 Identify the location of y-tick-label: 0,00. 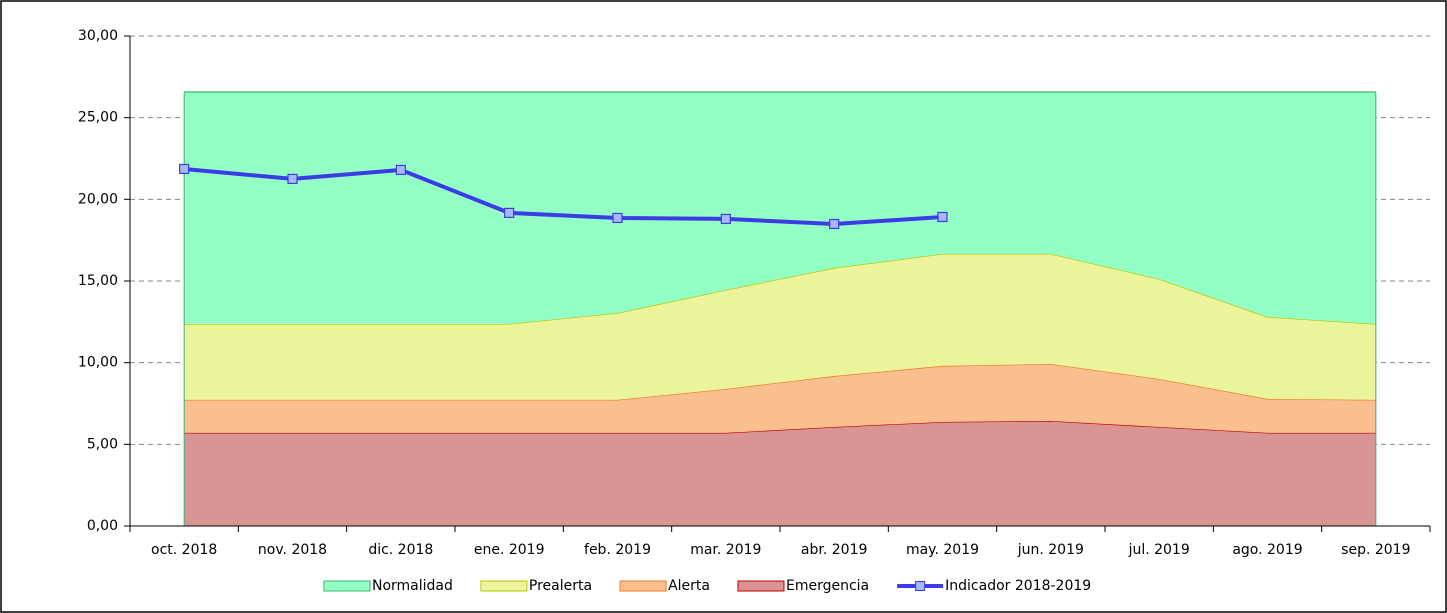
(102, 526).